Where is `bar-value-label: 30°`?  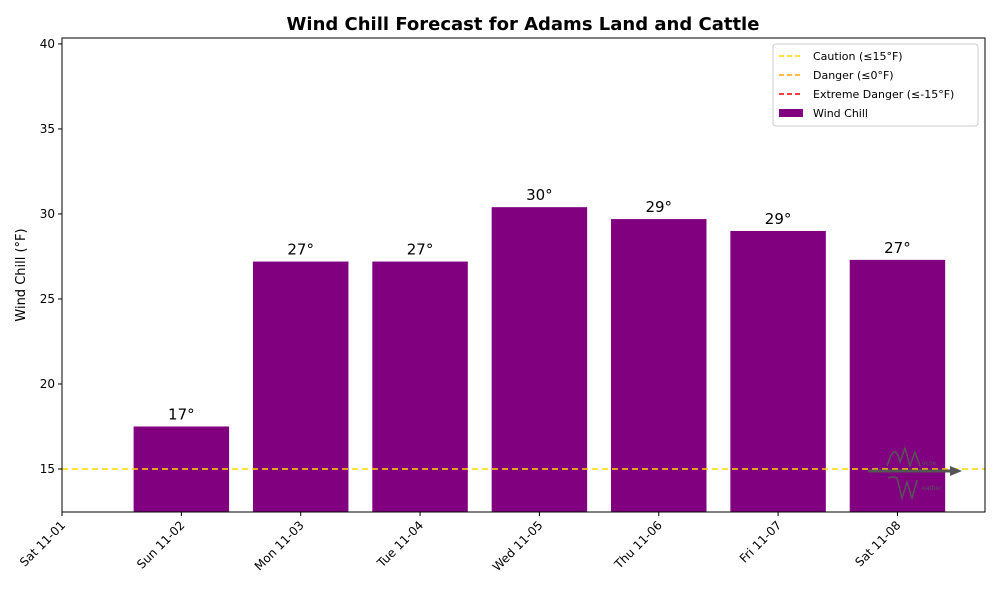
bar-value-label: 30° is located at coordinates (539, 195).